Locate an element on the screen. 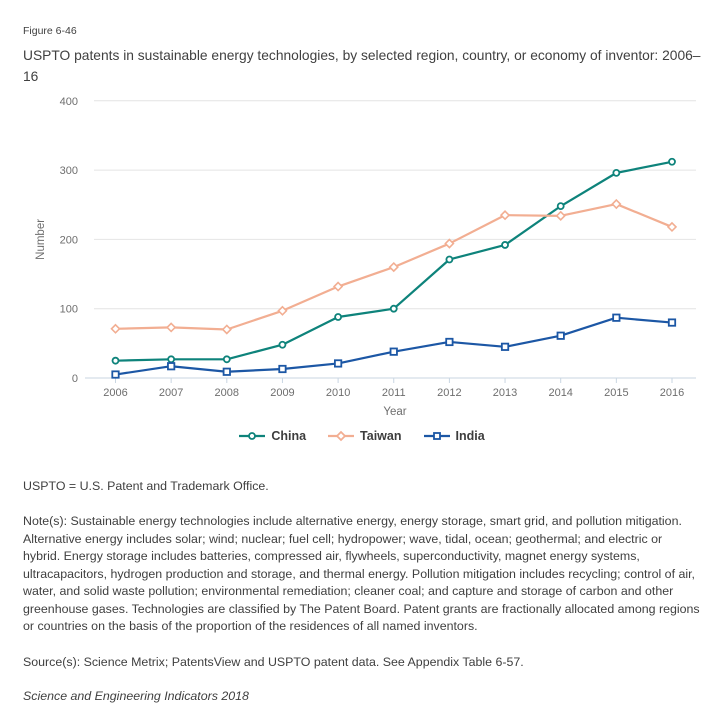 This screenshot has height=727, width=724. data-point-china-2014 is located at coordinates (560, 206).